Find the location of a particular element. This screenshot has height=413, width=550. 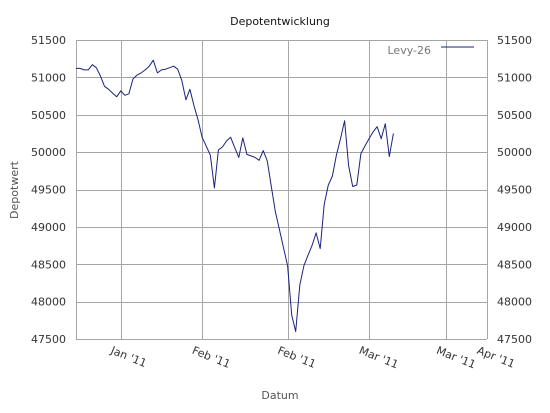

legend: Levy-26 is located at coordinates (431, 50).